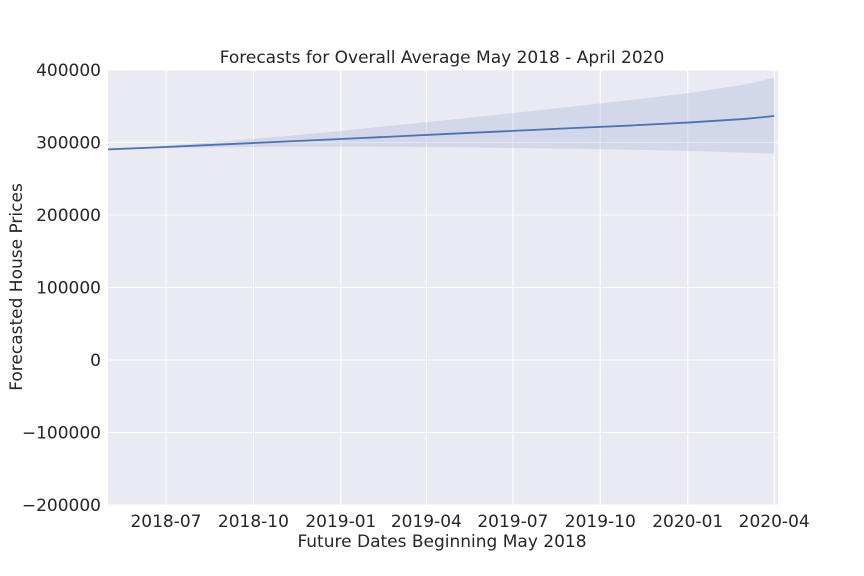  What do you see at coordinates (165, 522) in the screenshot?
I see `x-tick-label: 2018-07` at bounding box center [165, 522].